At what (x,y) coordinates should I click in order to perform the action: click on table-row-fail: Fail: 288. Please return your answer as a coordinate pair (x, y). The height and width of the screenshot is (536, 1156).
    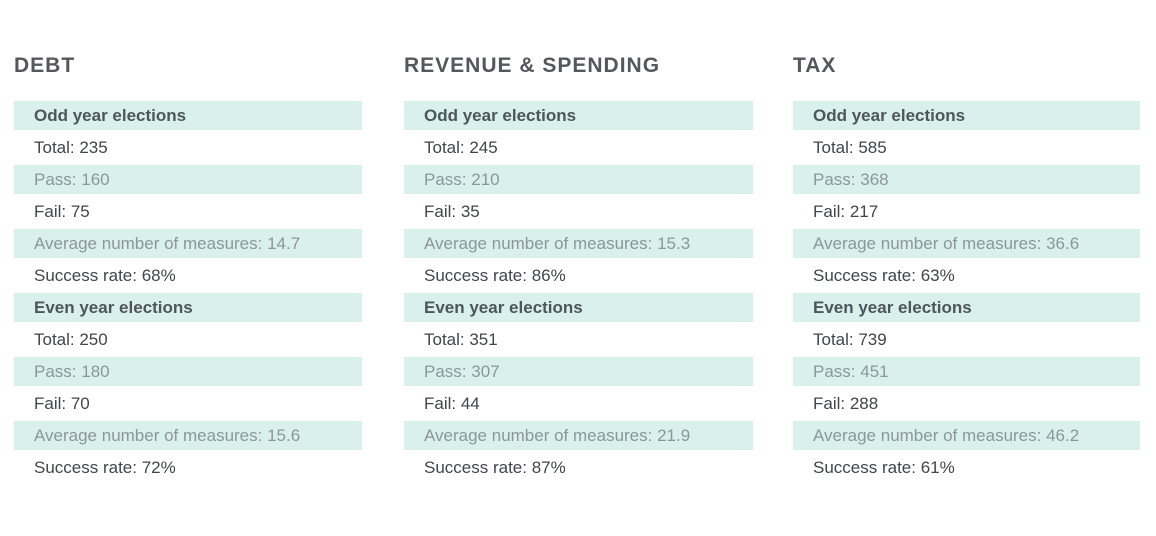
    Looking at the image, I should click on (966, 403).